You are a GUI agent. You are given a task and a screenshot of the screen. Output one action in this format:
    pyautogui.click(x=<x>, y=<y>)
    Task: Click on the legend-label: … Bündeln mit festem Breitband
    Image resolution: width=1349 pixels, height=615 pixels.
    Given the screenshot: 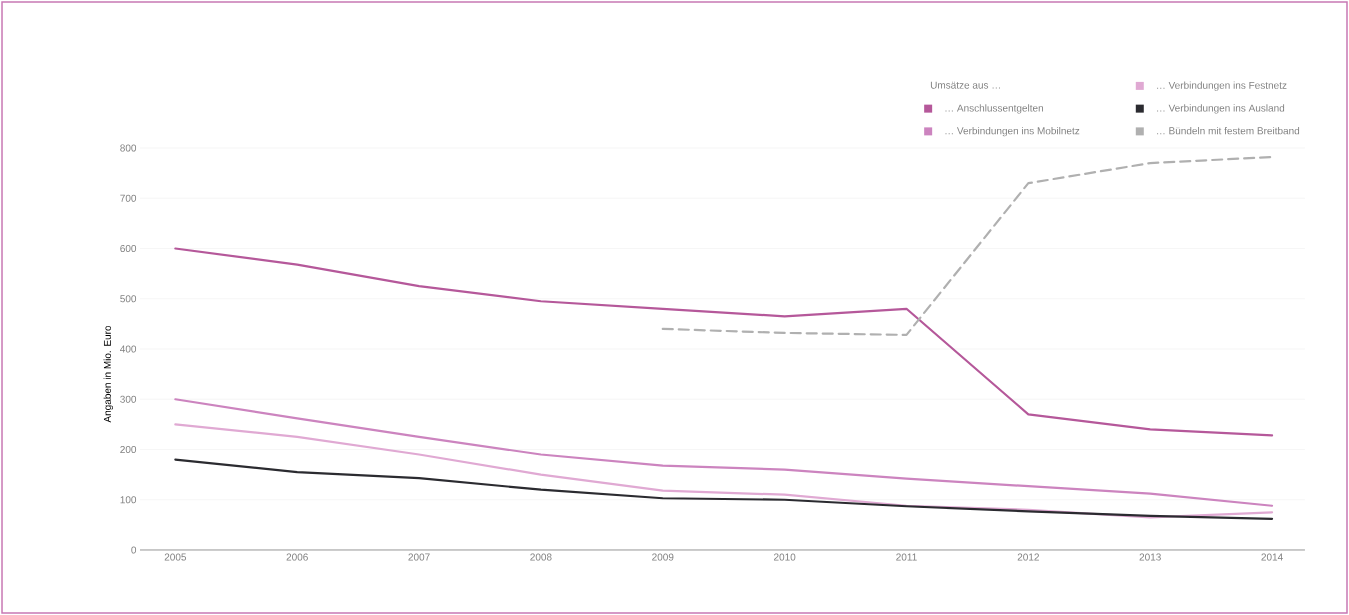 What is the action you would take?
    pyautogui.click(x=1228, y=131)
    